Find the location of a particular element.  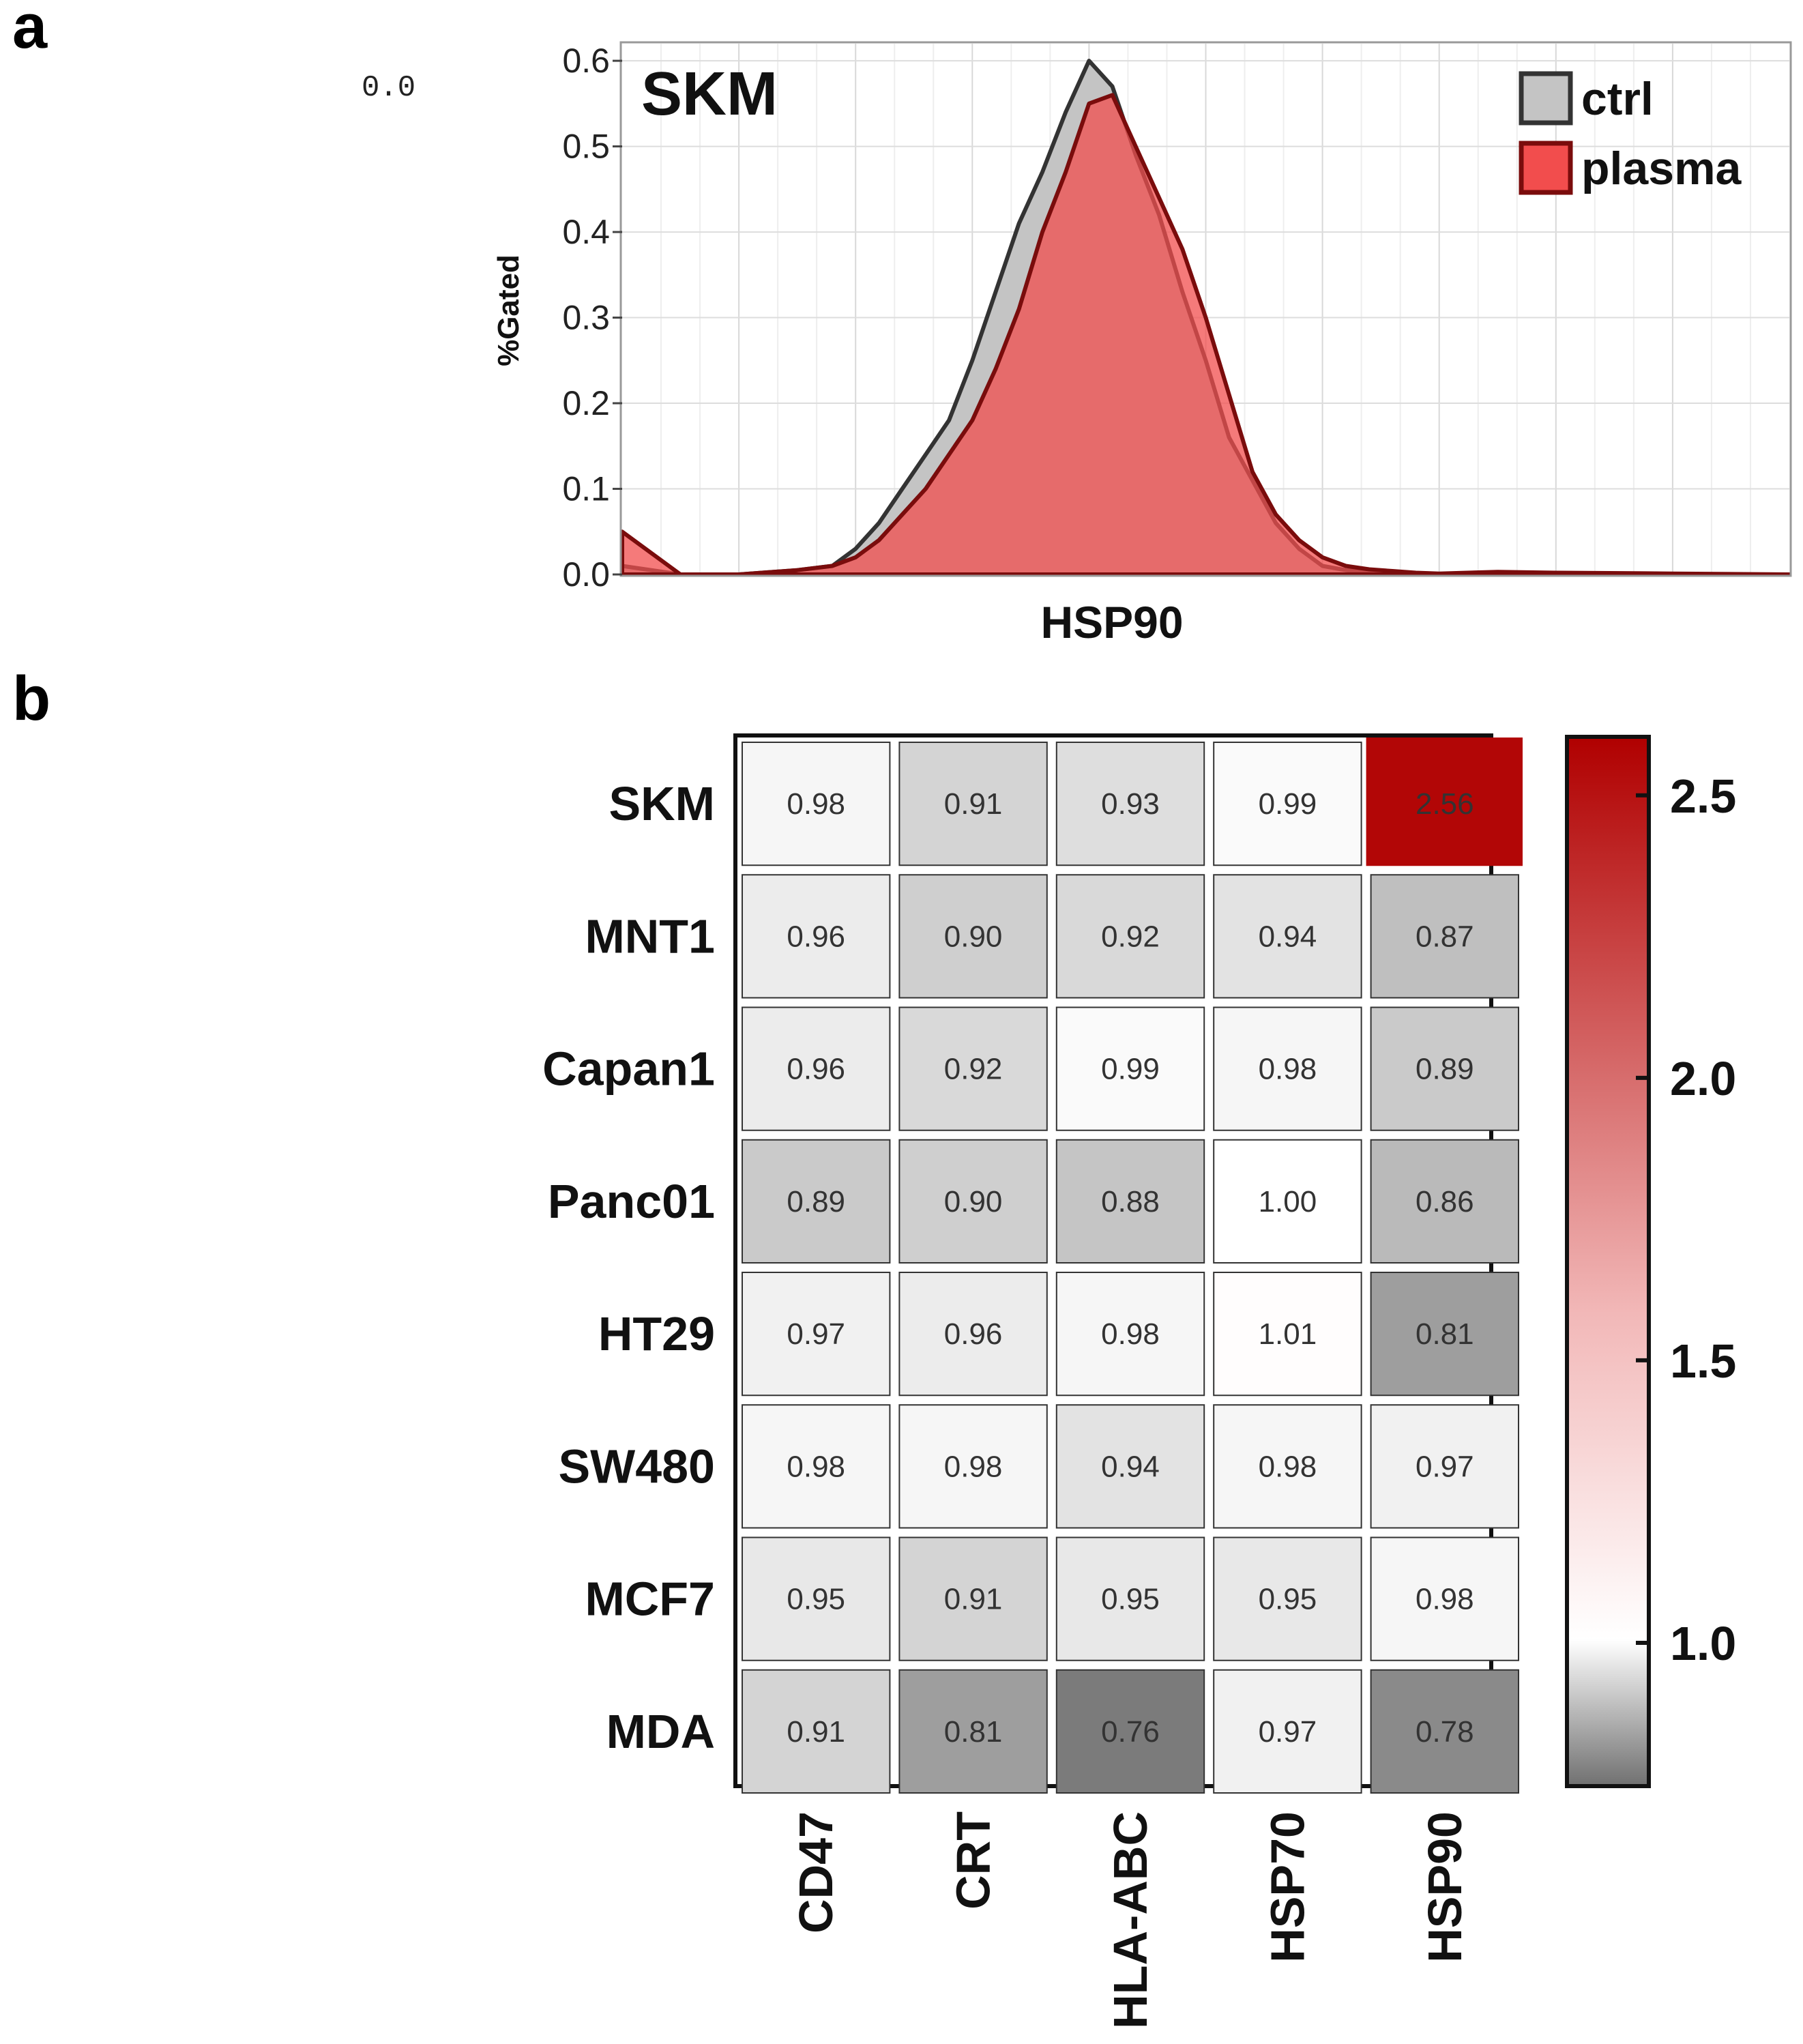

column-label: HLA-ABC is located at coordinates (1130, 1920).